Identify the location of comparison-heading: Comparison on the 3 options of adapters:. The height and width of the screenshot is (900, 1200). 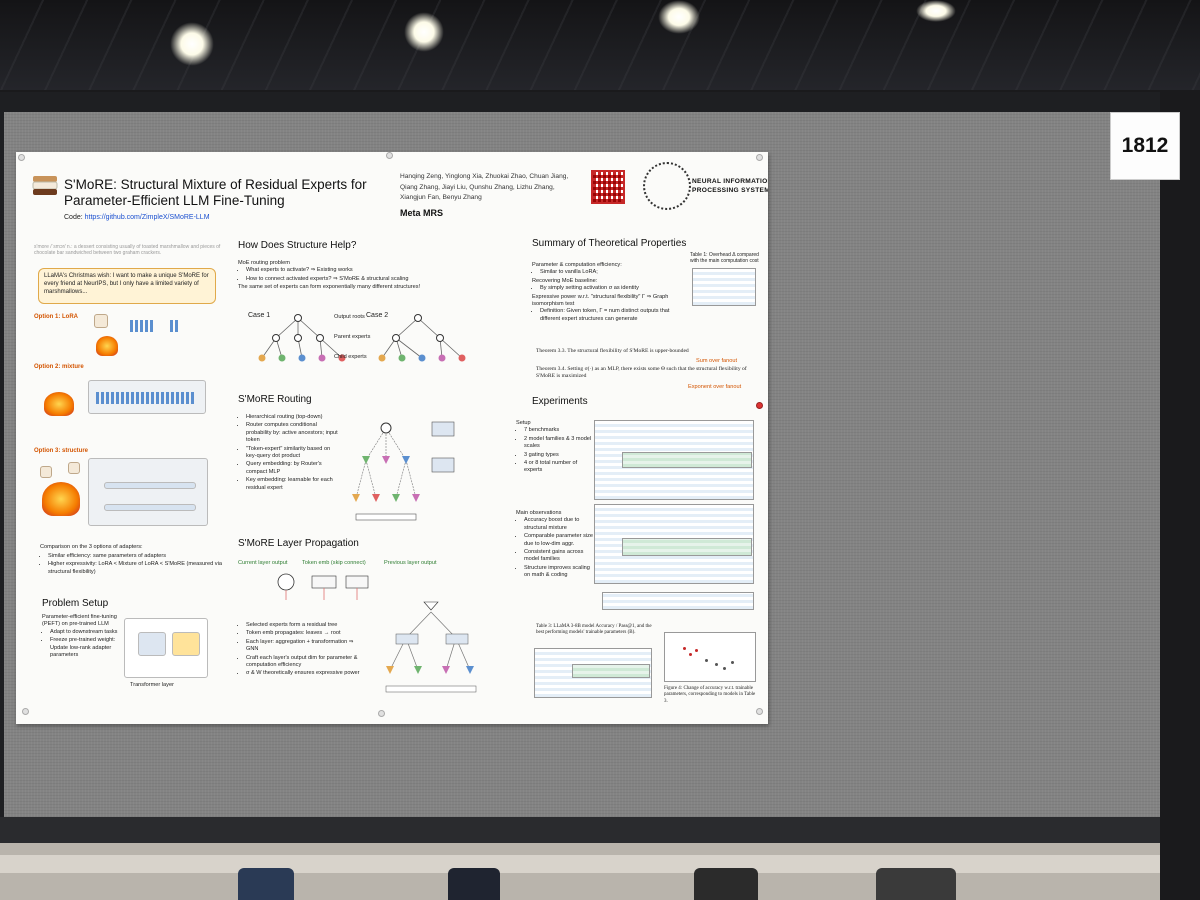
(91, 547).